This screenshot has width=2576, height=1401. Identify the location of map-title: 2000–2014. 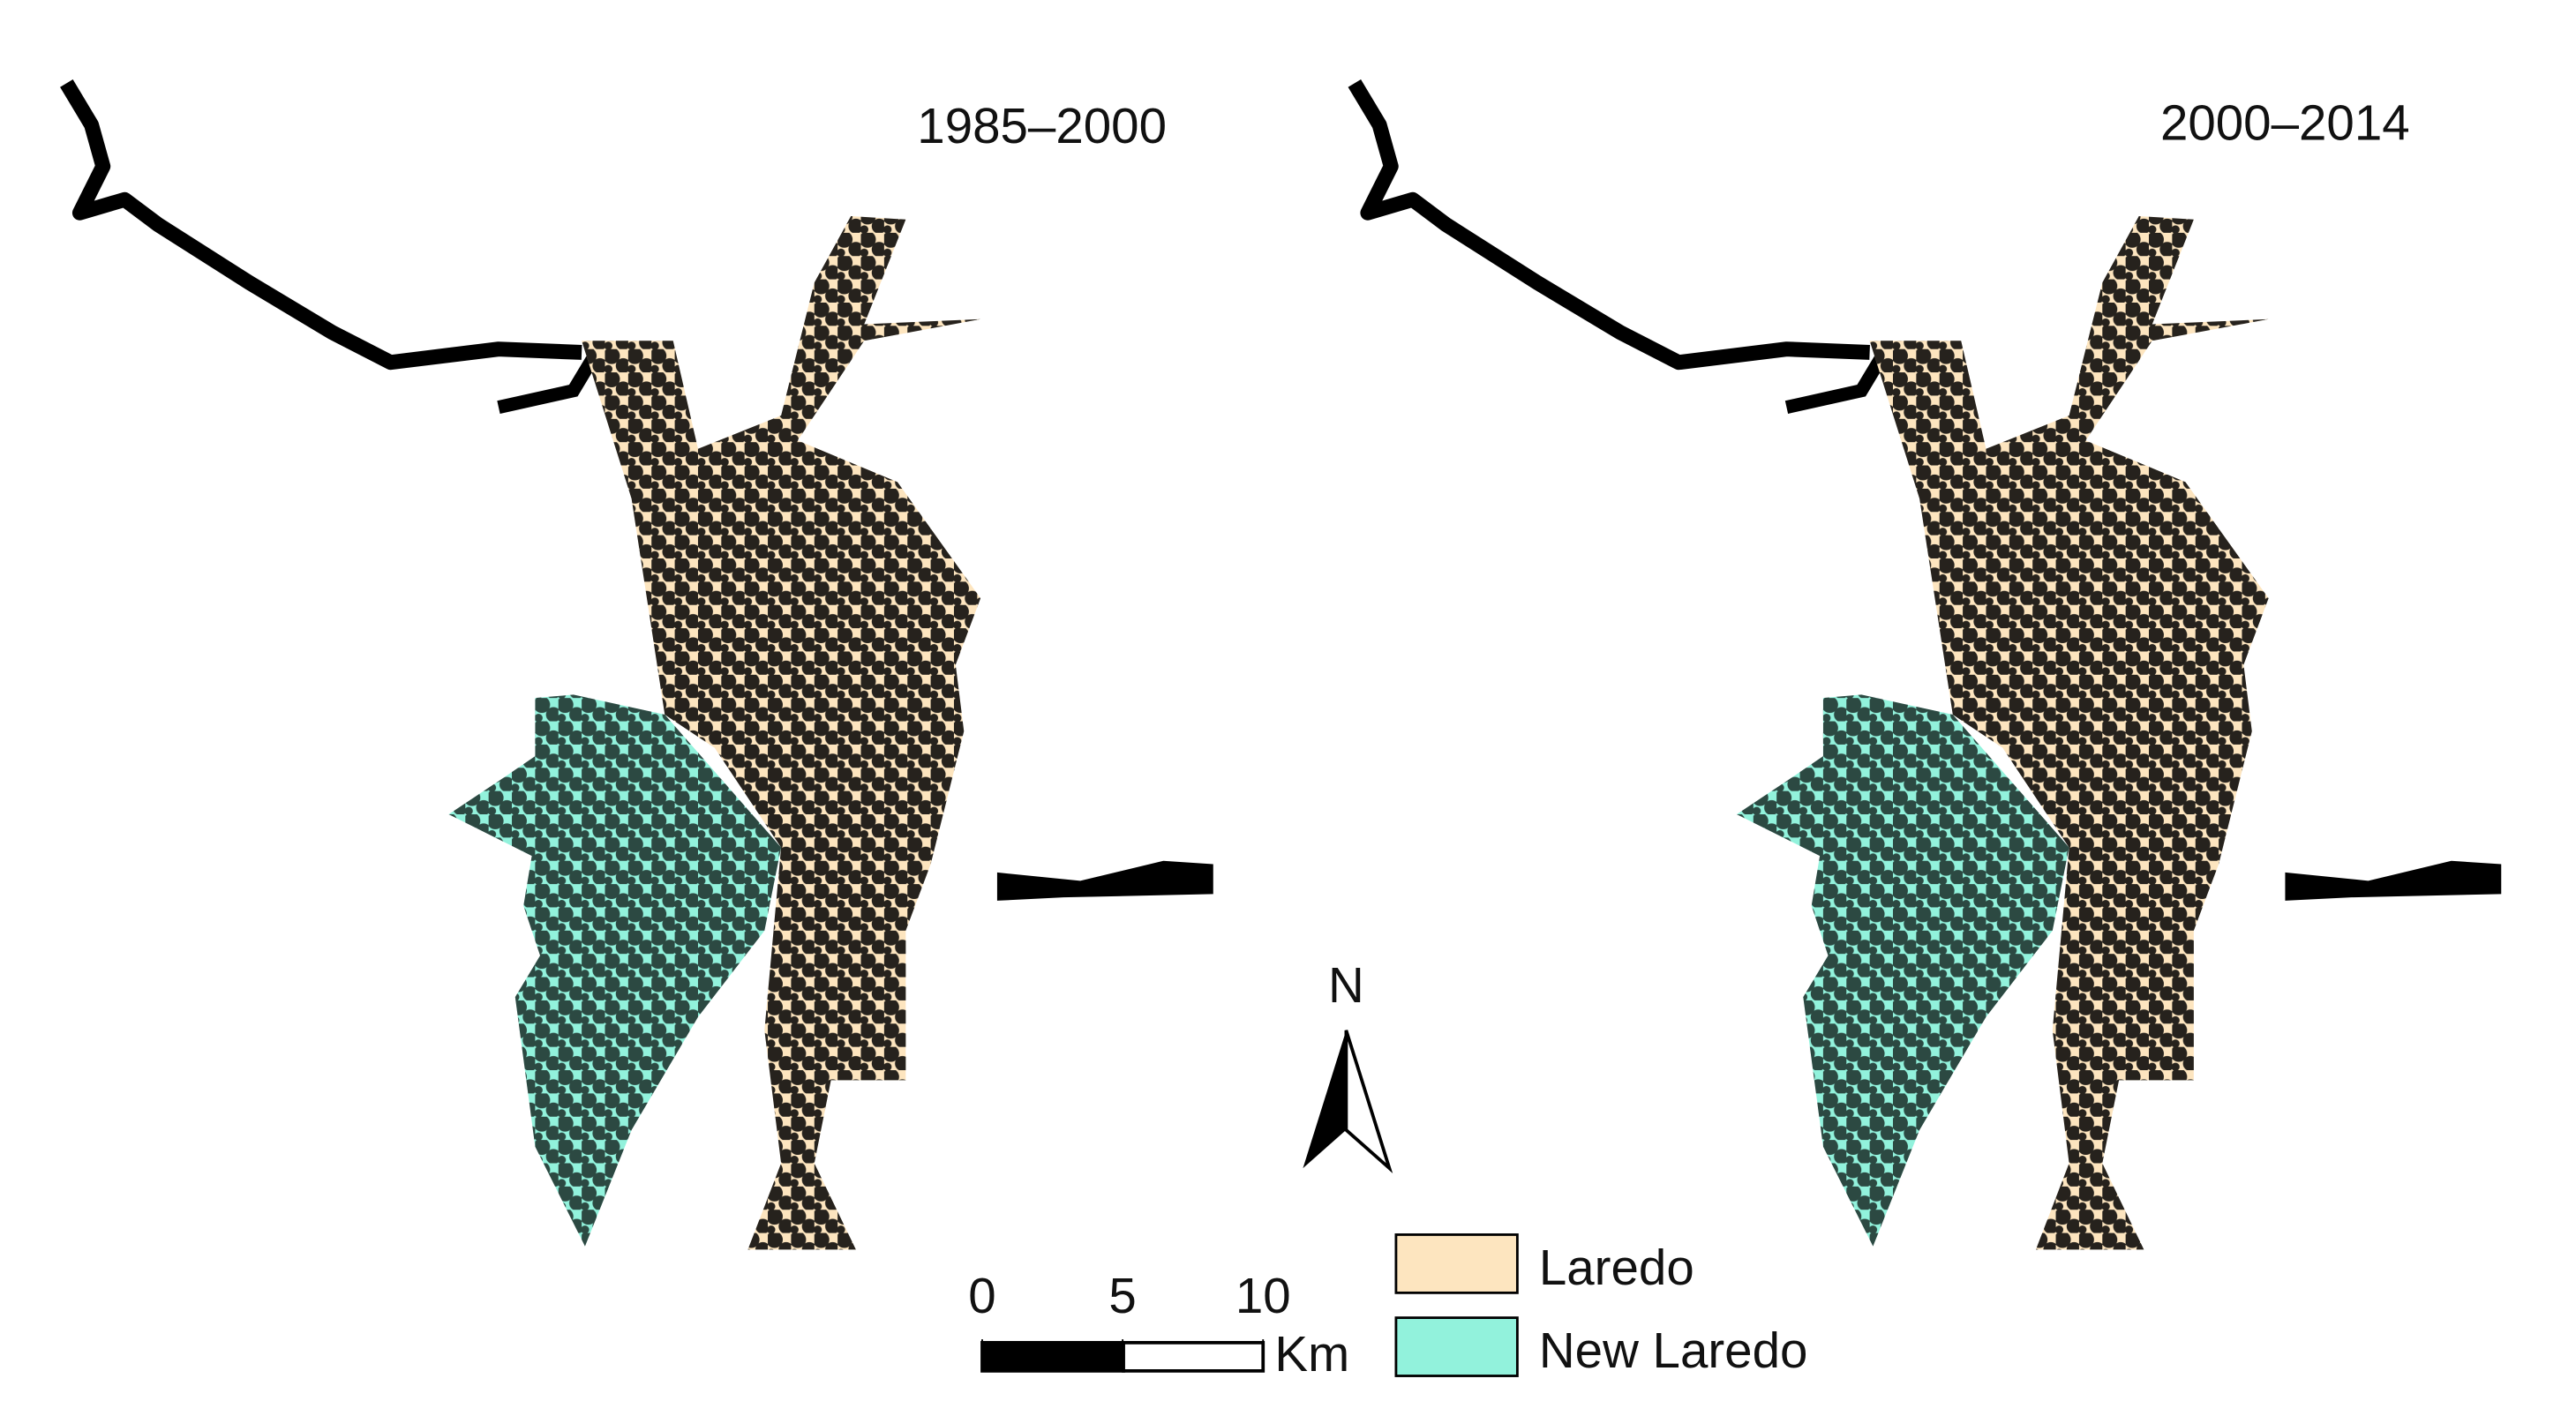
(2285, 122).